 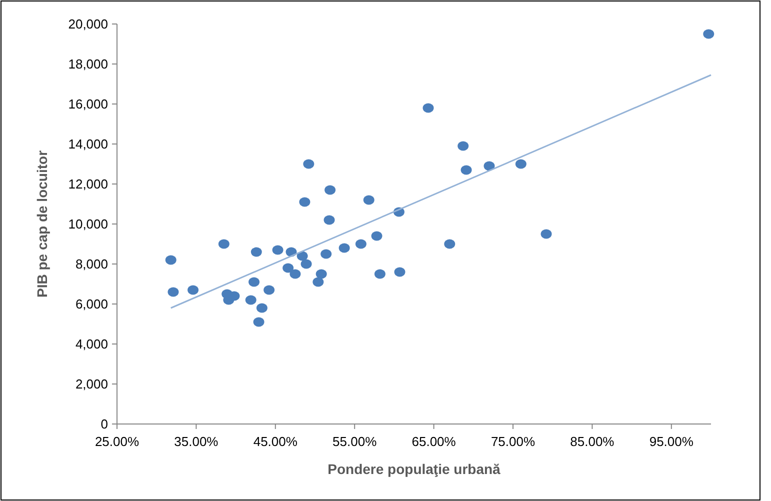 I want to click on x-tick-label: 45.00%, so click(x=275, y=441).